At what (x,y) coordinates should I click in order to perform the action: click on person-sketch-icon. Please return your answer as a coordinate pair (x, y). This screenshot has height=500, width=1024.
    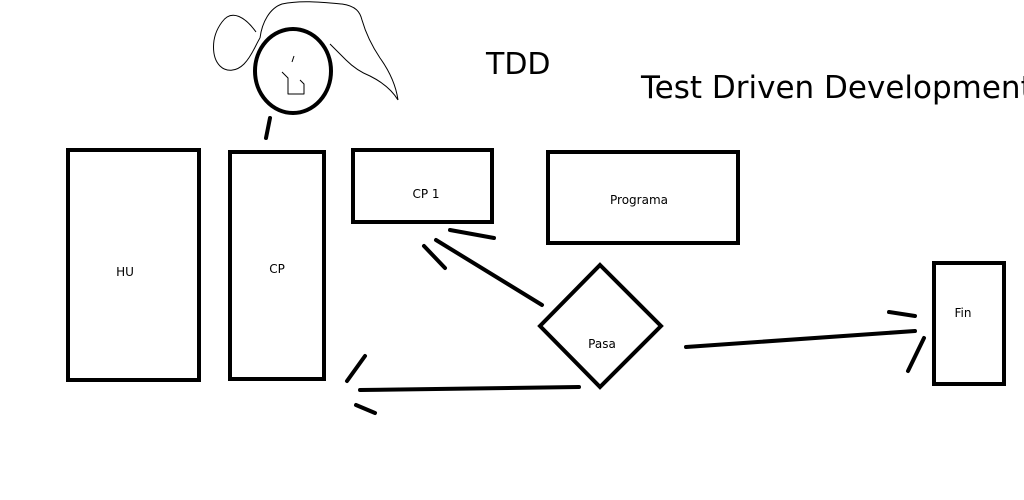
    Looking at the image, I should click on (306, 70).